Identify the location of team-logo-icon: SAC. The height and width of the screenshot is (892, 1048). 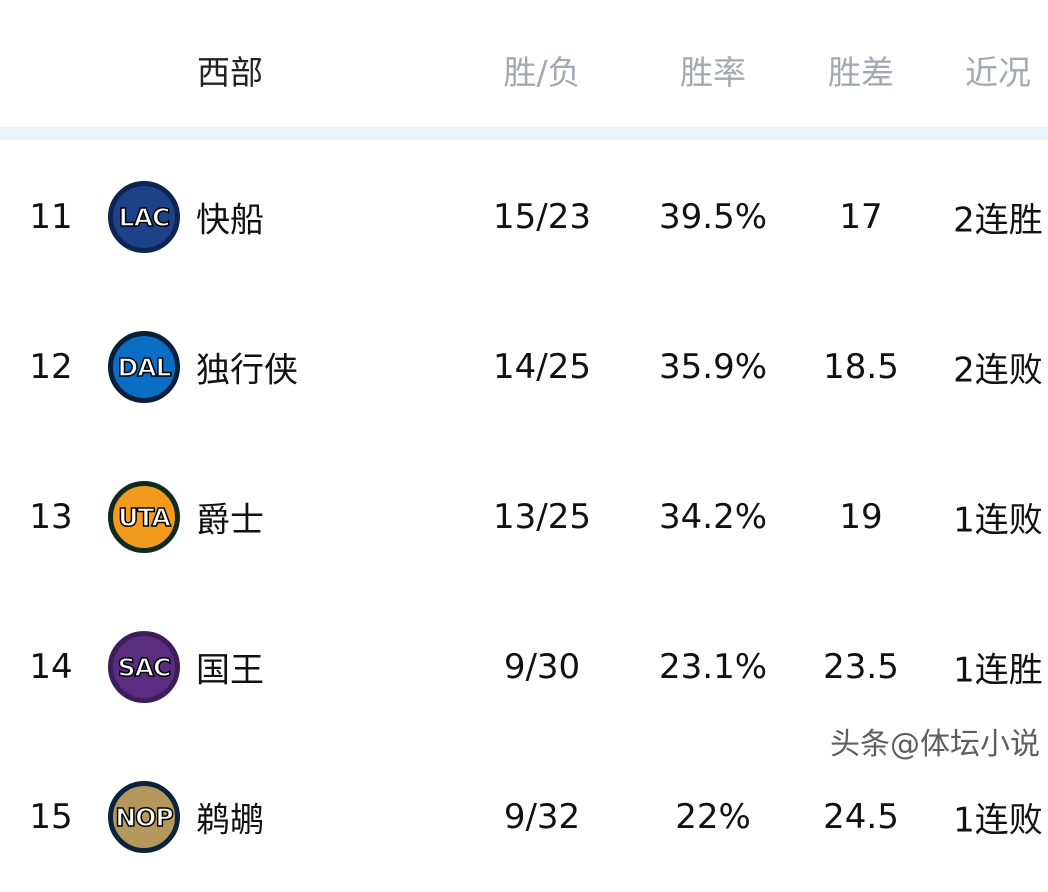
(144, 667).